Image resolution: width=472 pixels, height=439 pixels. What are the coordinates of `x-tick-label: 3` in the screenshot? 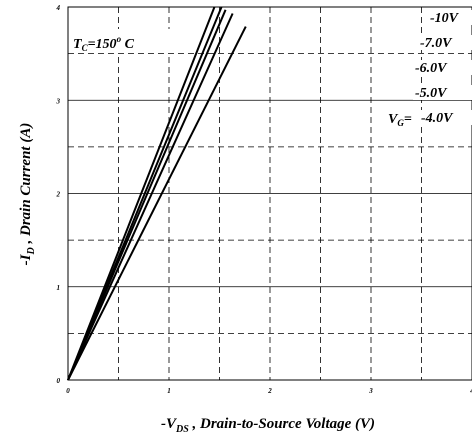 It's located at (370, 391).